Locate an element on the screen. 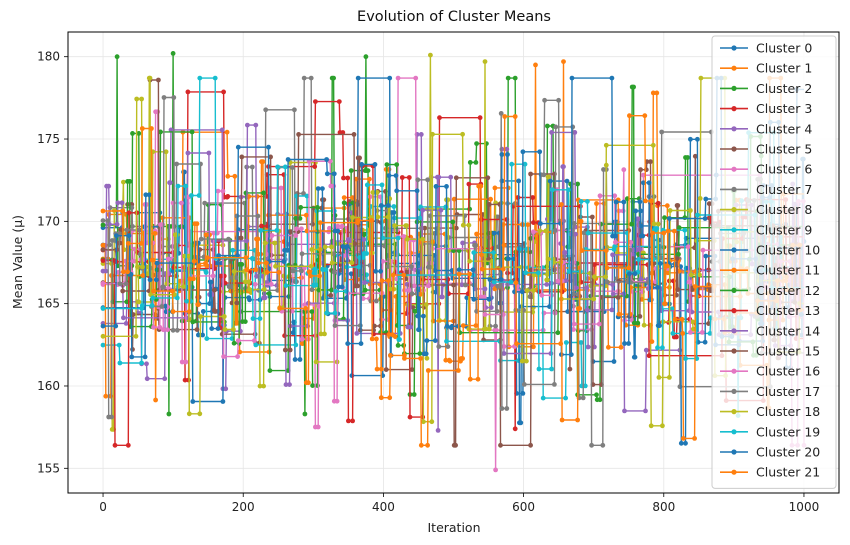 This screenshot has width=850, height=545. legend-label: Cluster 8 is located at coordinates (784, 209).